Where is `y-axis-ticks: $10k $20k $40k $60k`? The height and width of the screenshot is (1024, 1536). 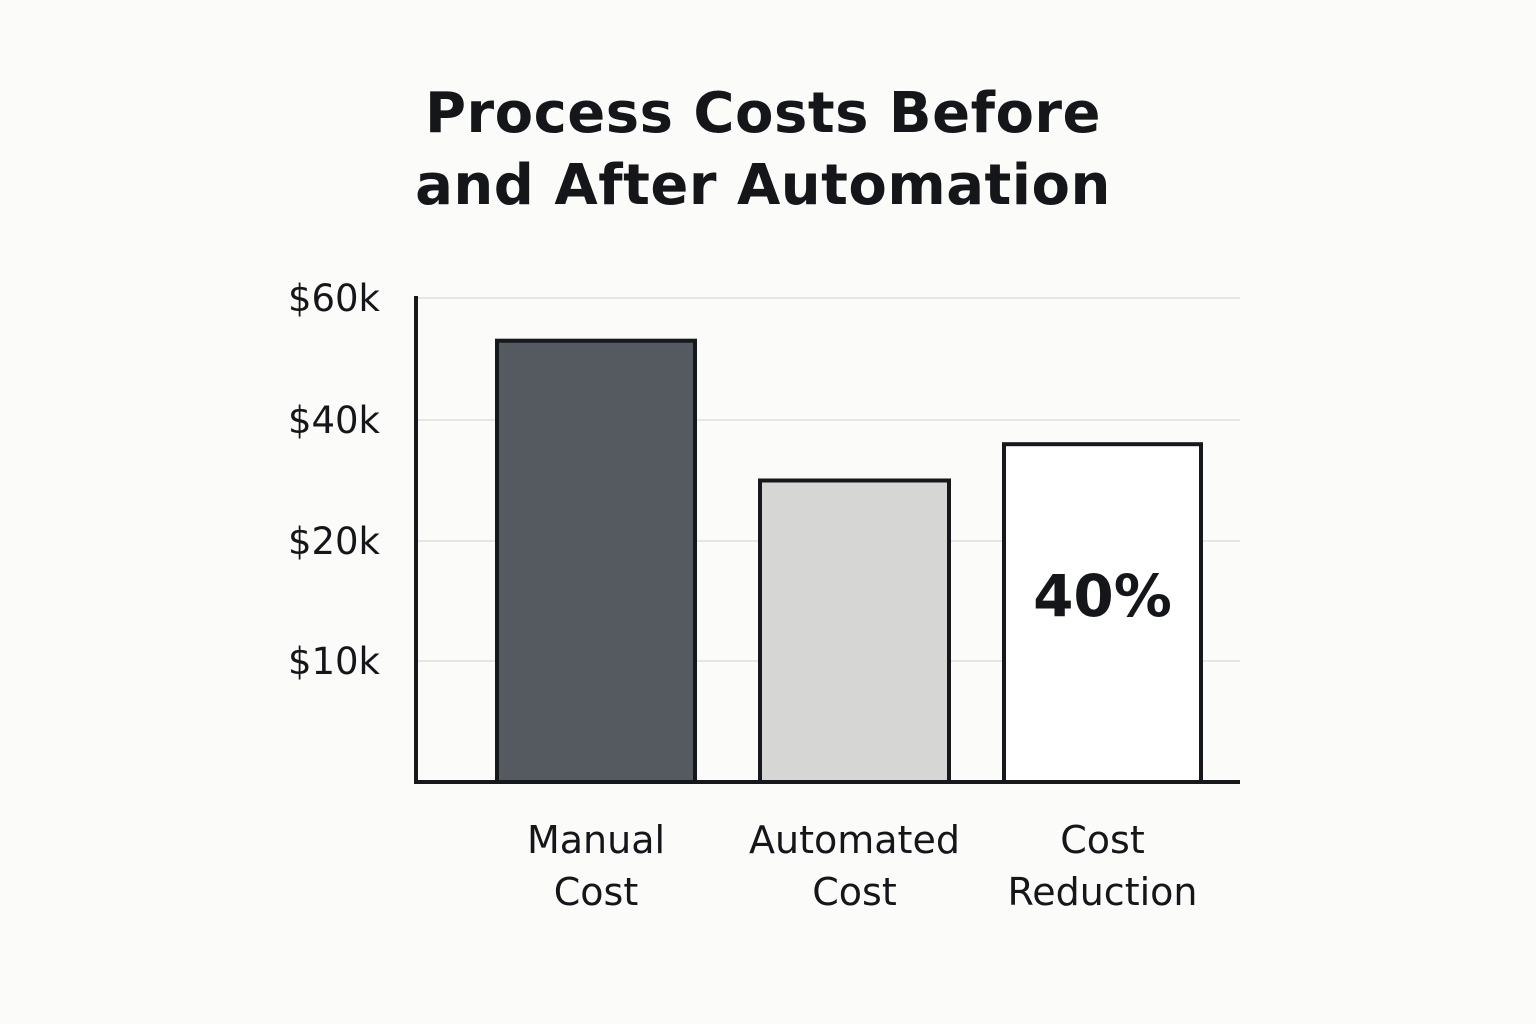 y-axis-ticks: $10k $20k $40k $60k is located at coordinates (334, 480).